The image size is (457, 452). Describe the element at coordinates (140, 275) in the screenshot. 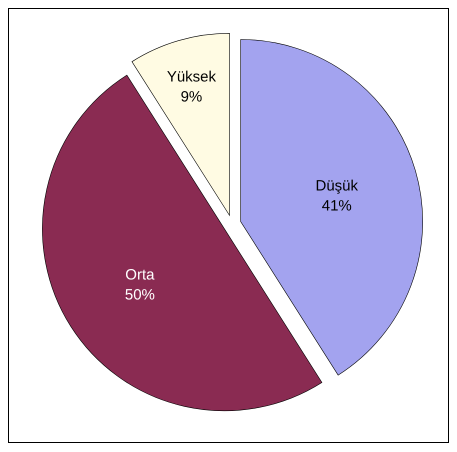

I see `slice-label: Orta` at that location.